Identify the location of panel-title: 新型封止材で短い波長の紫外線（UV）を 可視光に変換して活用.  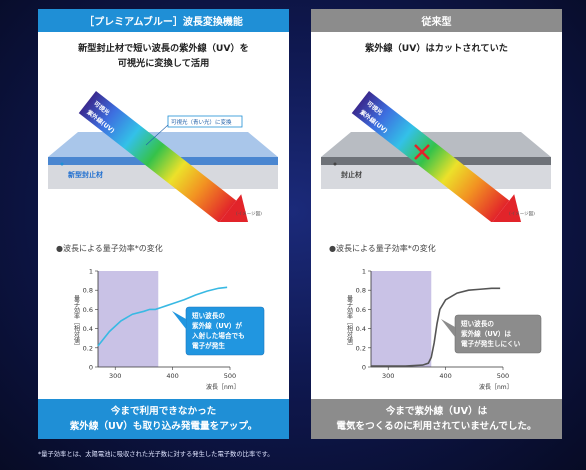
(163, 56).